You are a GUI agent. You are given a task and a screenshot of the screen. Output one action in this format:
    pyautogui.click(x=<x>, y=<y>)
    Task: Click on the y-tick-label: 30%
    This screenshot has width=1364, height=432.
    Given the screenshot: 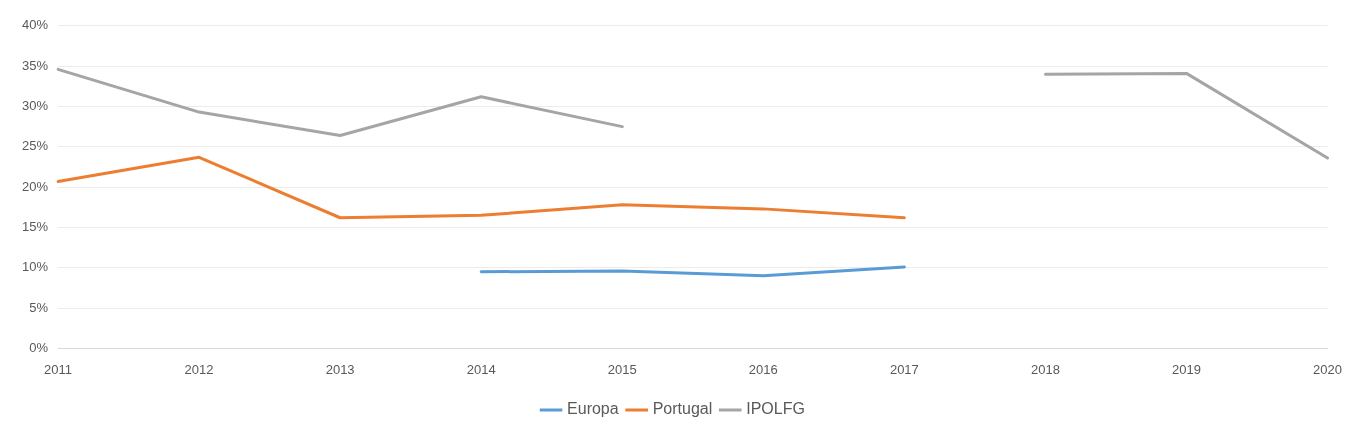 What is the action you would take?
    pyautogui.click(x=35, y=106)
    